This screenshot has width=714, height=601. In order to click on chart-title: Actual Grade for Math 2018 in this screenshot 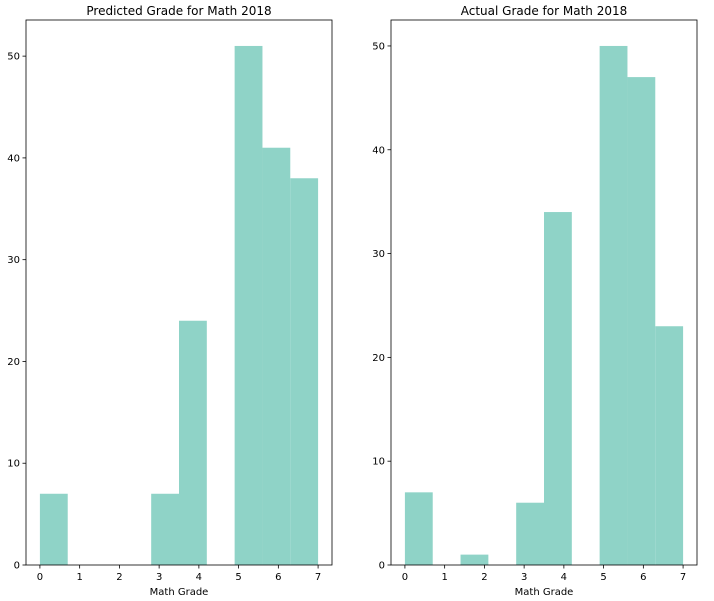, I will do `click(544, 11)`.